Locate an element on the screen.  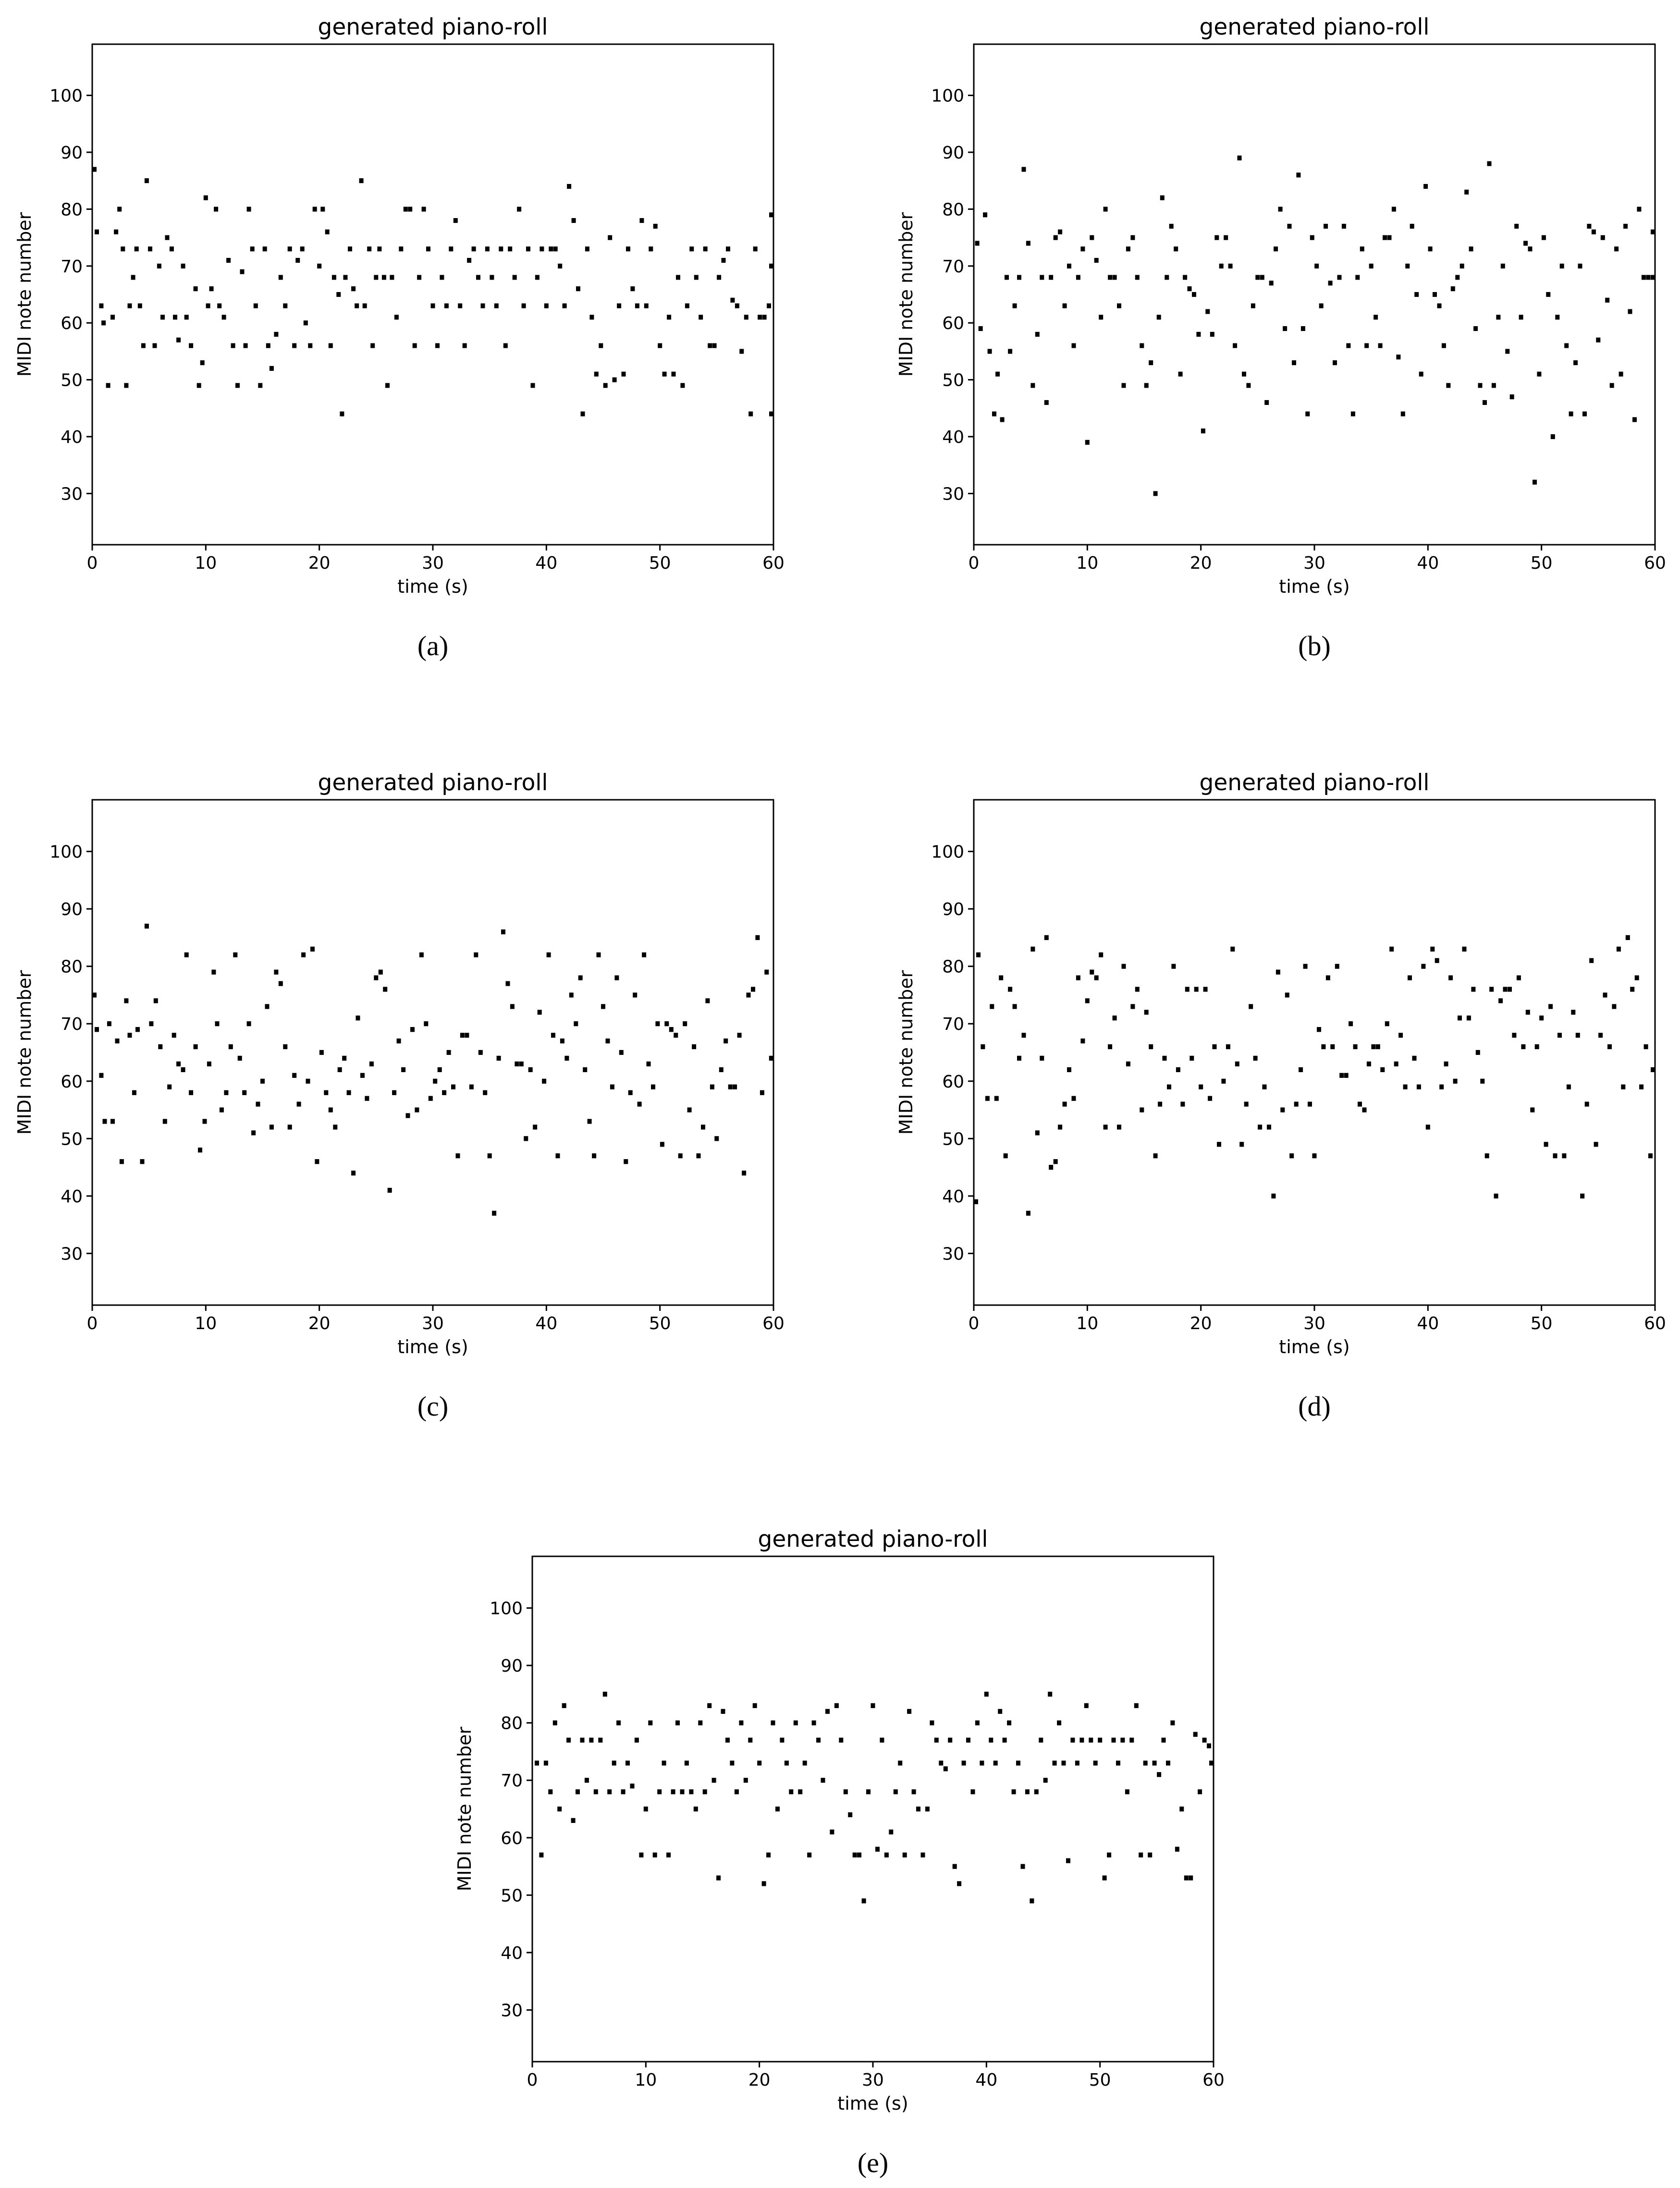
y-tick-label: 100 is located at coordinates (506, 1609).